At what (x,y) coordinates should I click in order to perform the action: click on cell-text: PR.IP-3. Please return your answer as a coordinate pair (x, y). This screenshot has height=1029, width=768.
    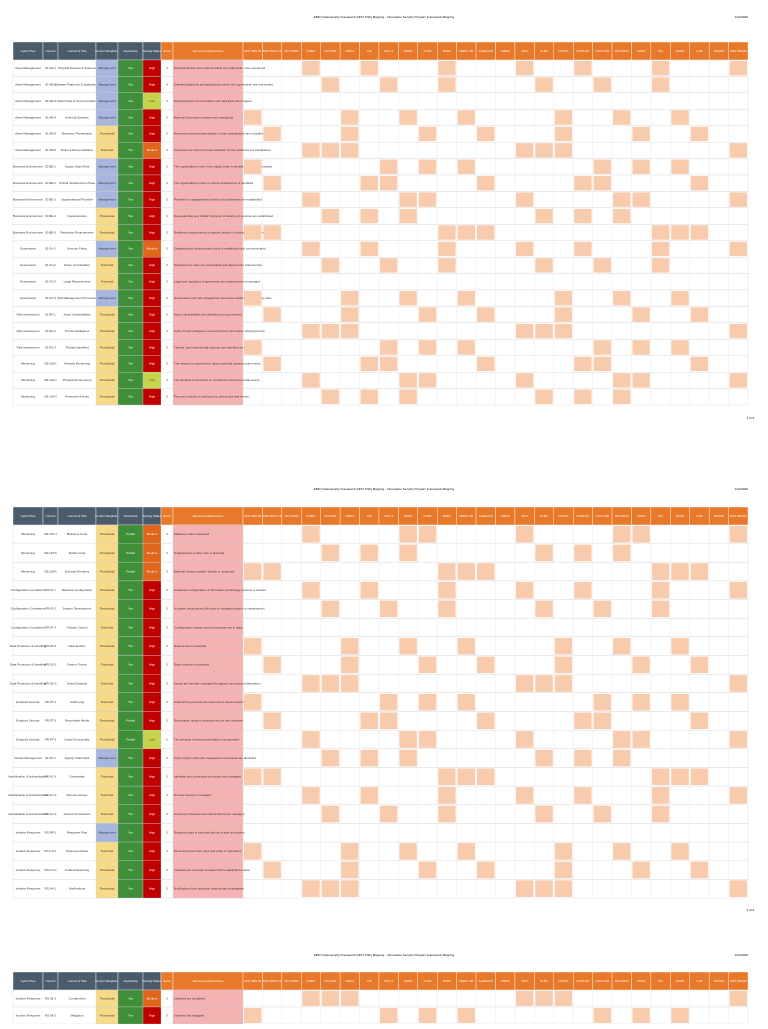
    Looking at the image, I should click on (50, 627).